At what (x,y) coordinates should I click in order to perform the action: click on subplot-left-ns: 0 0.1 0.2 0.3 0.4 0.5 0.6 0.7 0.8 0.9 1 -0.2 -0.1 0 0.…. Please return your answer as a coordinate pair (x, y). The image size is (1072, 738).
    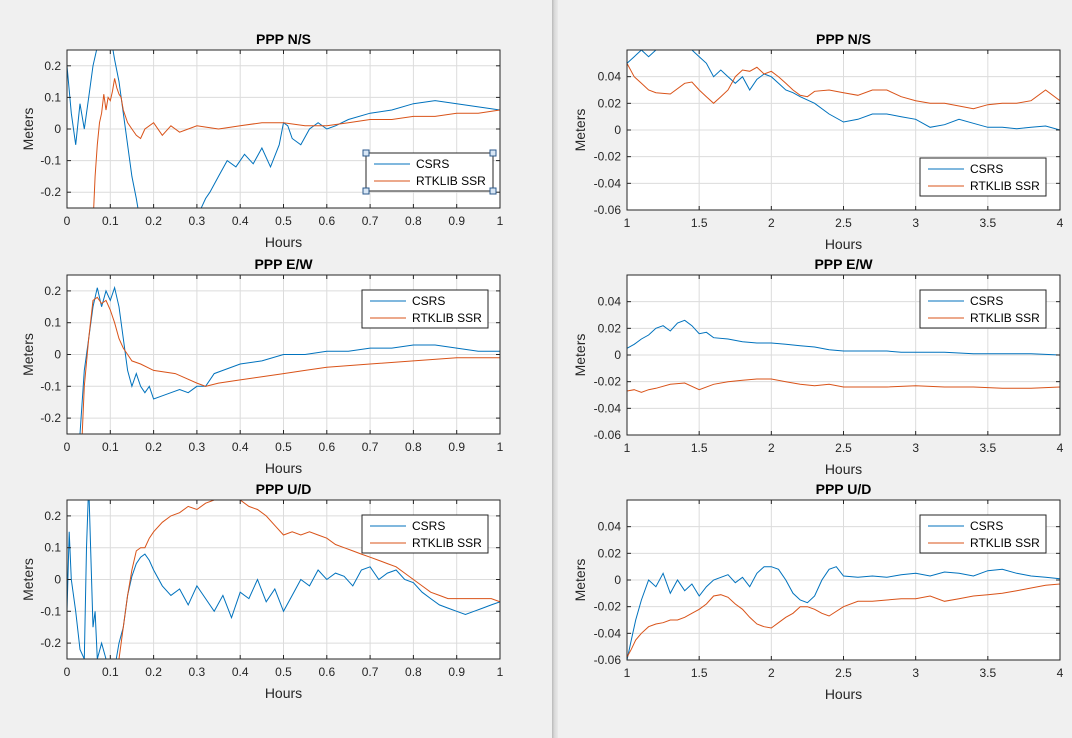
    Looking at the image, I should click on (262, 140).